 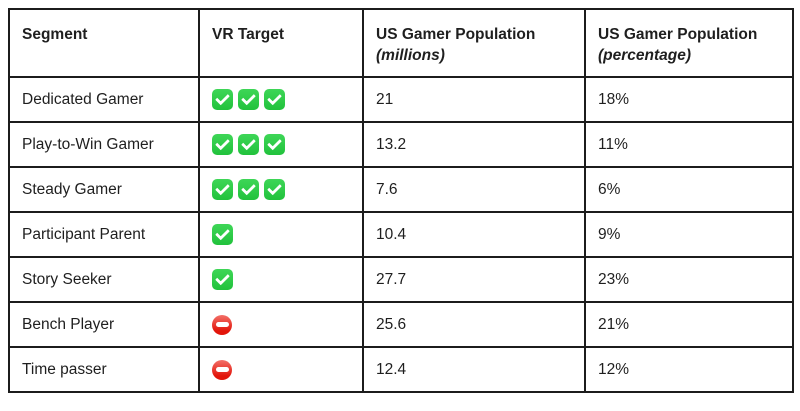 I want to click on table-row: Play-to-Win Gamer 13.2 11%, so click(x=401, y=144).